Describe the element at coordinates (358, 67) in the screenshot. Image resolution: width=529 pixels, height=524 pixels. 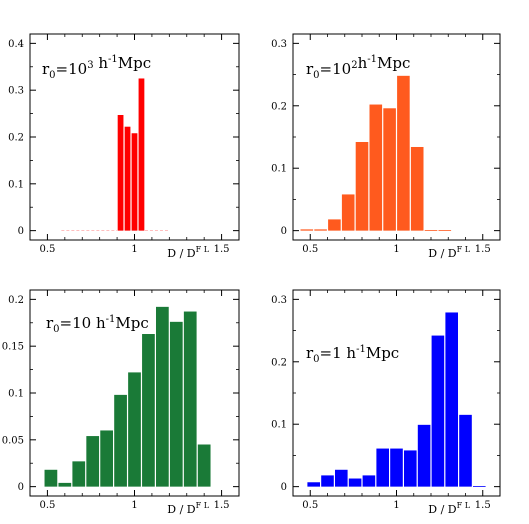
I see `panel-label: r0=102h-1Mpc` at that location.